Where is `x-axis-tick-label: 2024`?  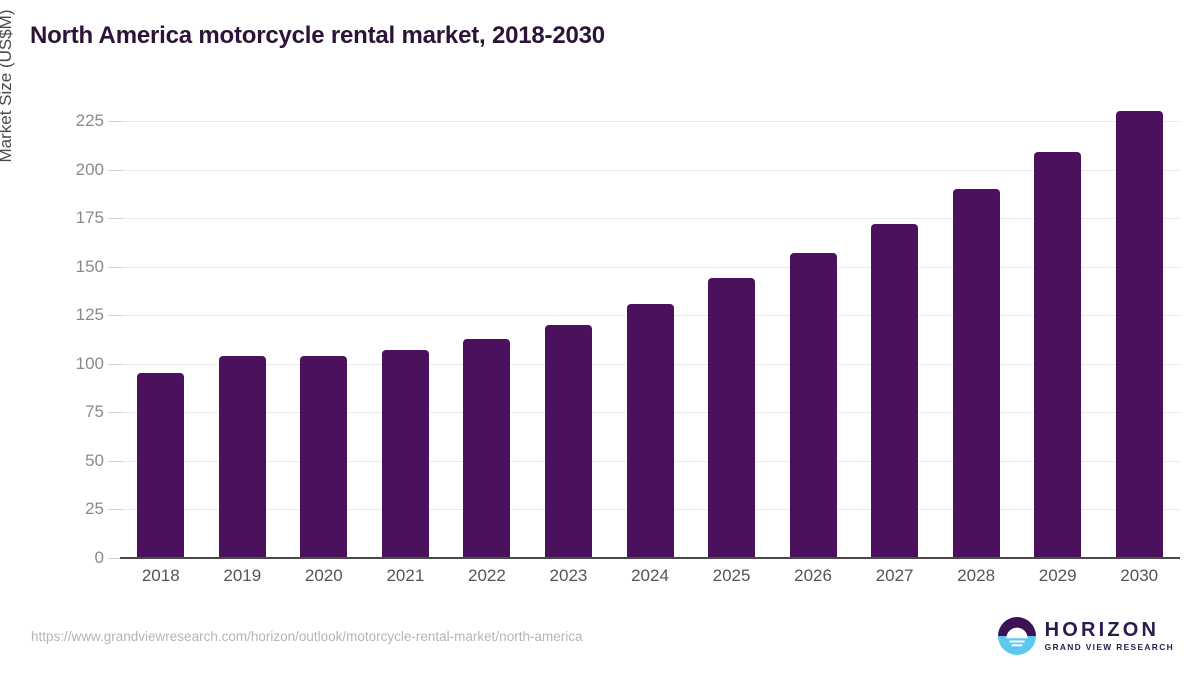
x-axis-tick-label: 2024 is located at coordinates (650, 575).